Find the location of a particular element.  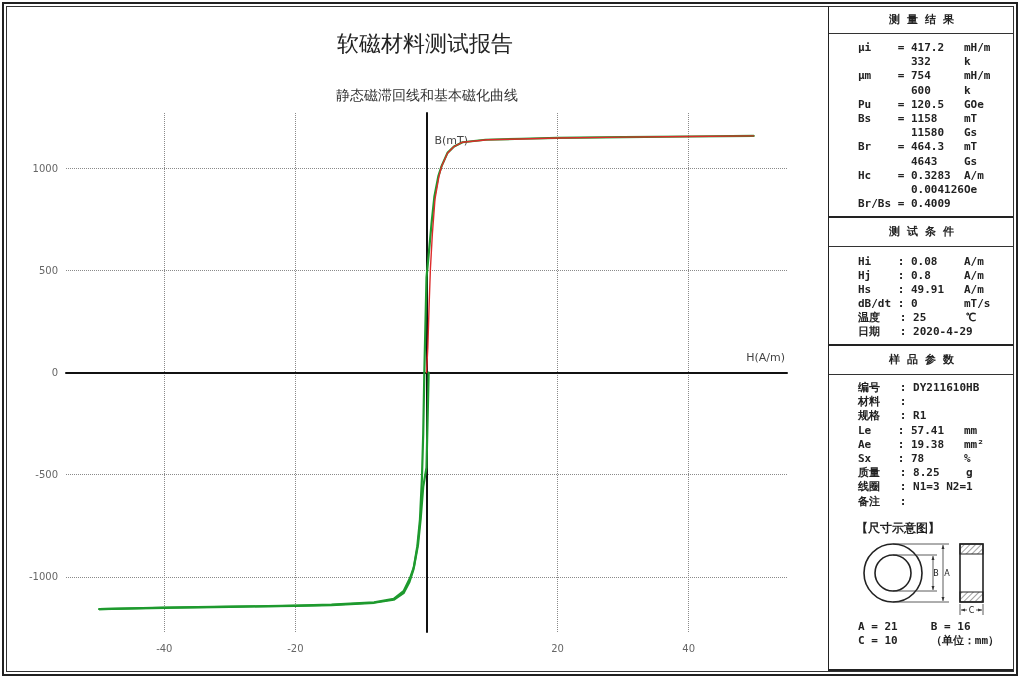

text: A = 21 B = 16 is located at coordinates (914, 627).